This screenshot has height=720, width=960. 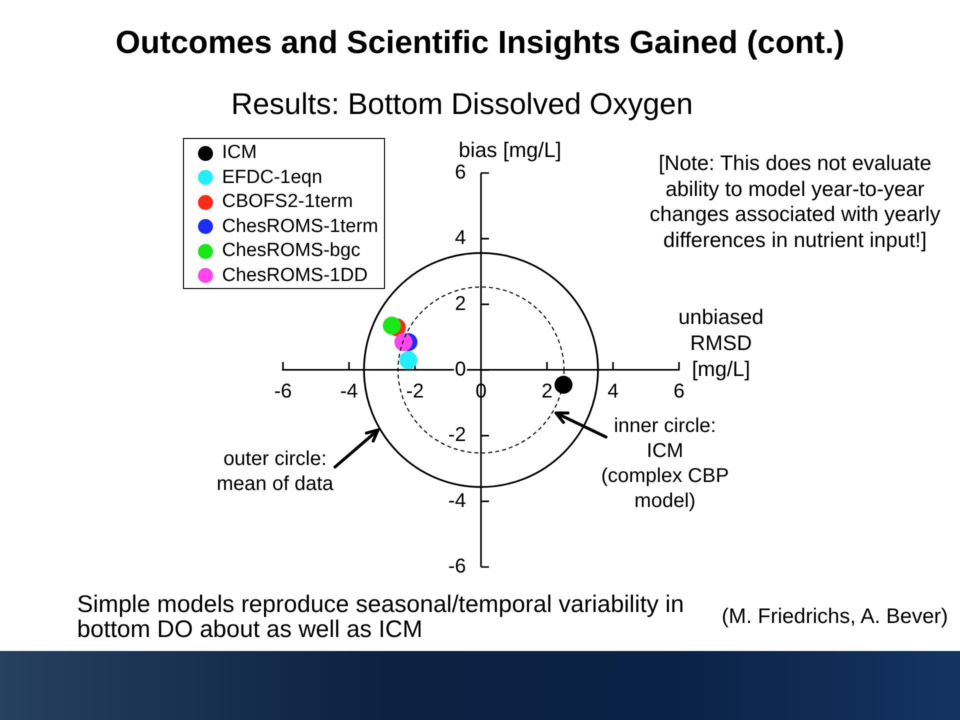 I want to click on y-tick-label: -2, so click(x=457, y=435).